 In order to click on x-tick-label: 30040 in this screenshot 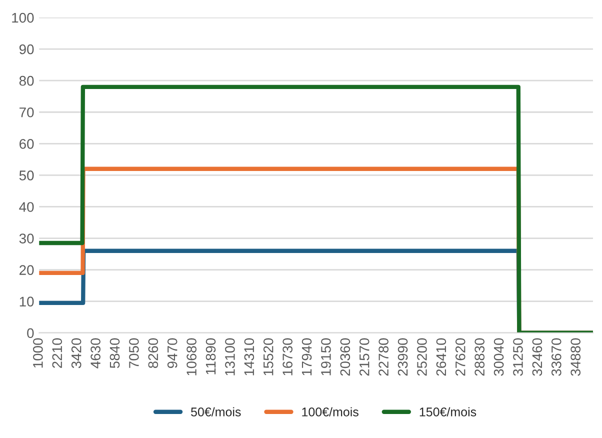, I will do `click(499, 357)`.